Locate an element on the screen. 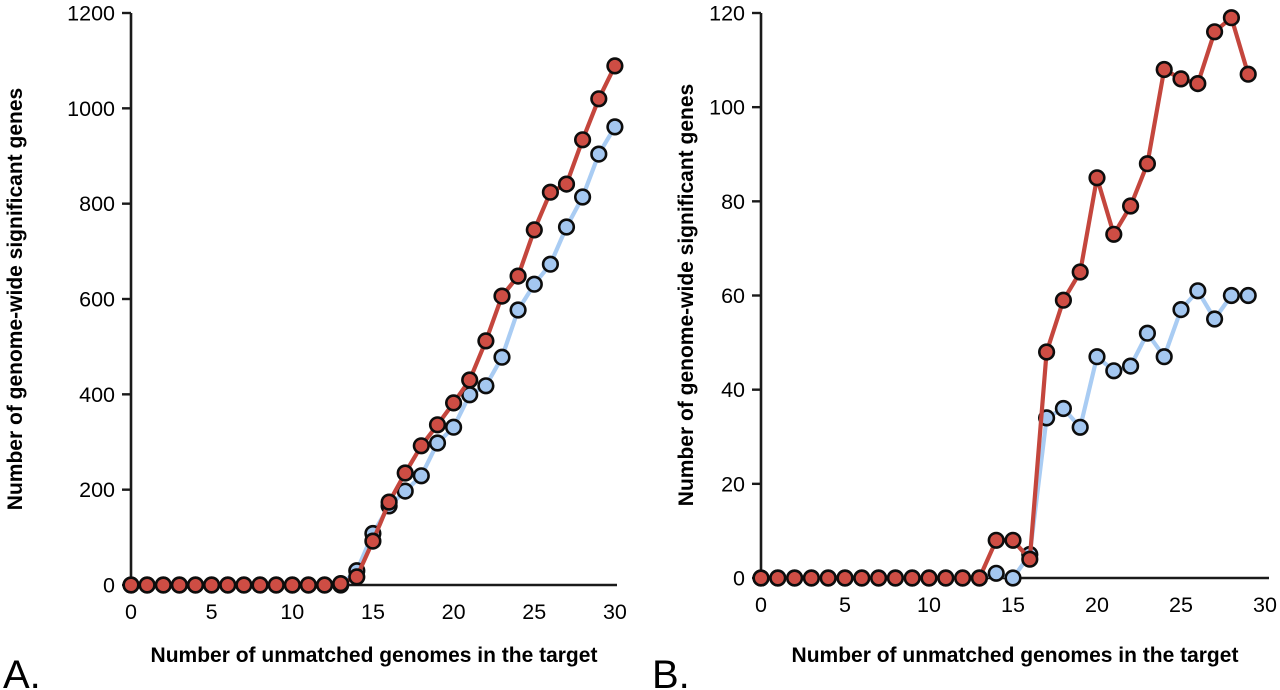 The width and height of the screenshot is (1280, 690). x-tick-label: 10 is located at coordinates (929, 605).